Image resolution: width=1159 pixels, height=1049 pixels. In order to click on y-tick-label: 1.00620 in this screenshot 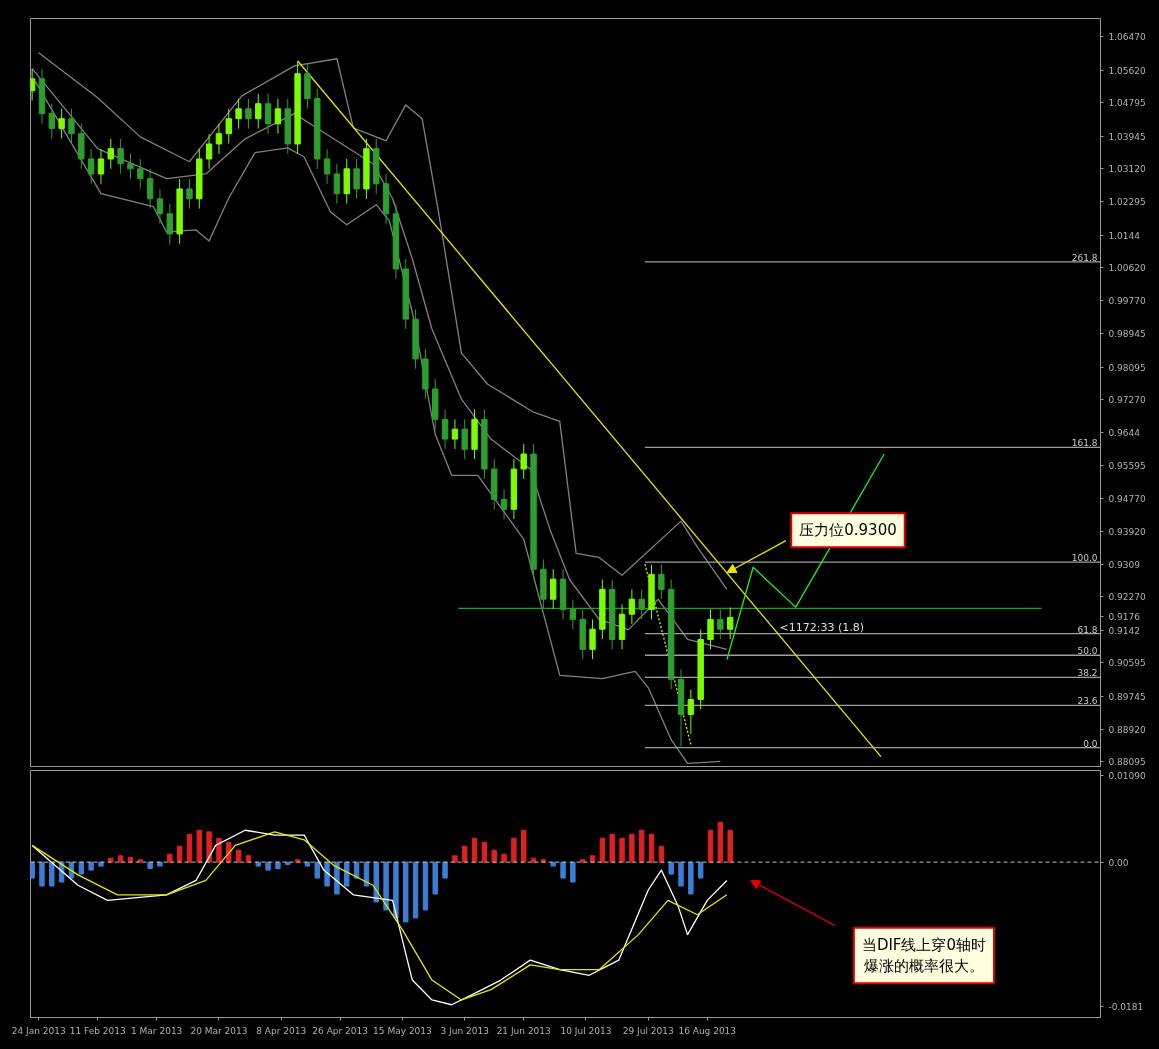, I will do `click(1127, 267)`.